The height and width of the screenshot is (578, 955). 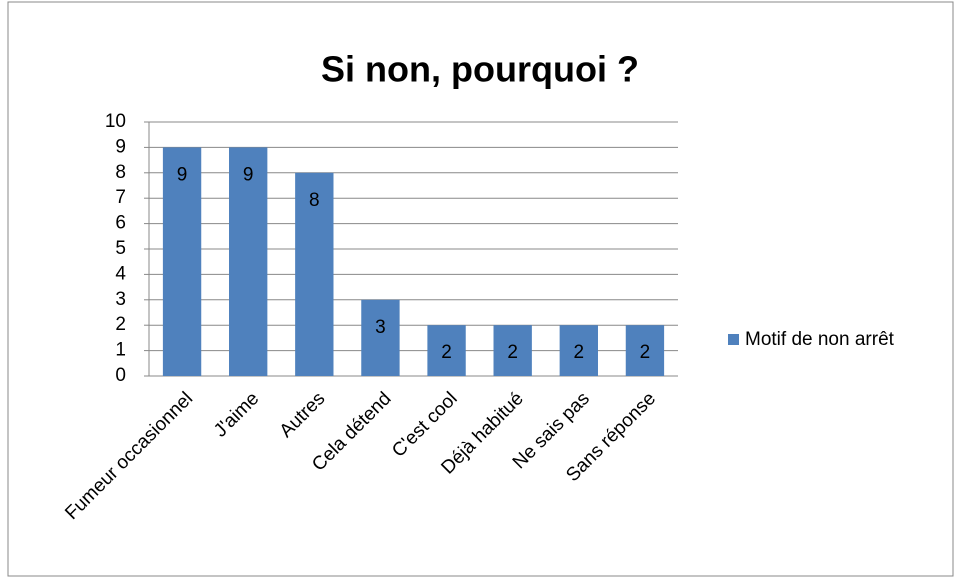 I want to click on data-label: 3, so click(x=380, y=327).